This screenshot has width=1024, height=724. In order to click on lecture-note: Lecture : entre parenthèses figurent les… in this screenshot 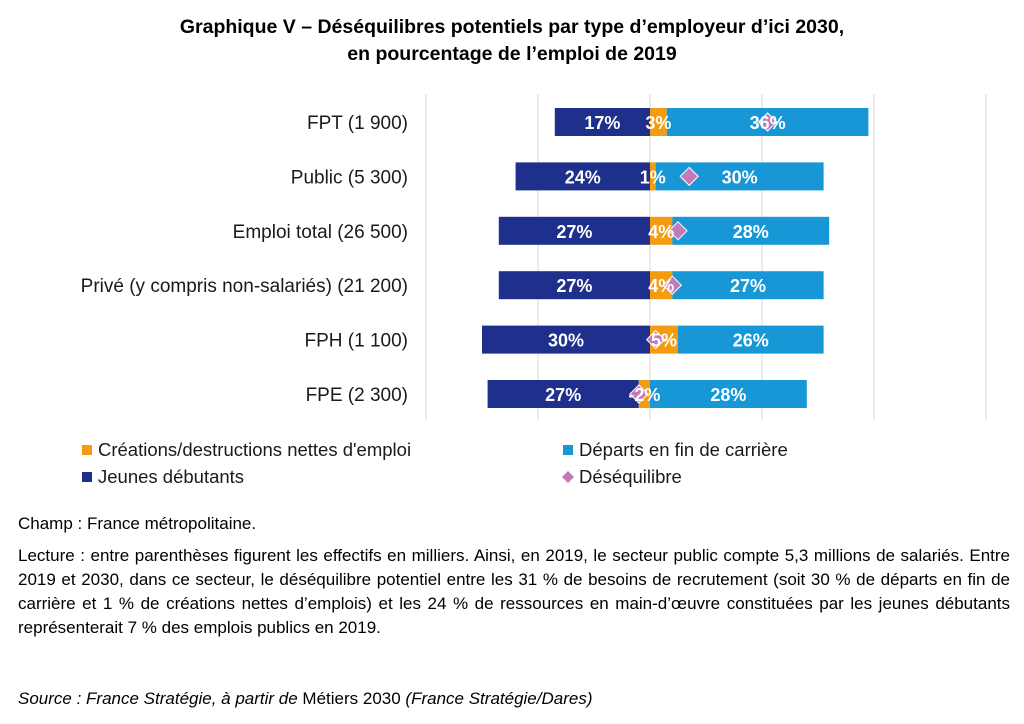, I will do `click(514, 591)`.